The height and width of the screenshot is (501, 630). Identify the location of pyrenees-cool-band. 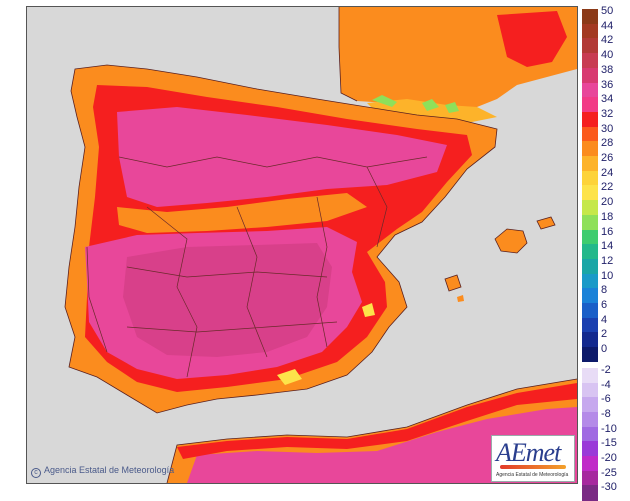
(432, 112).